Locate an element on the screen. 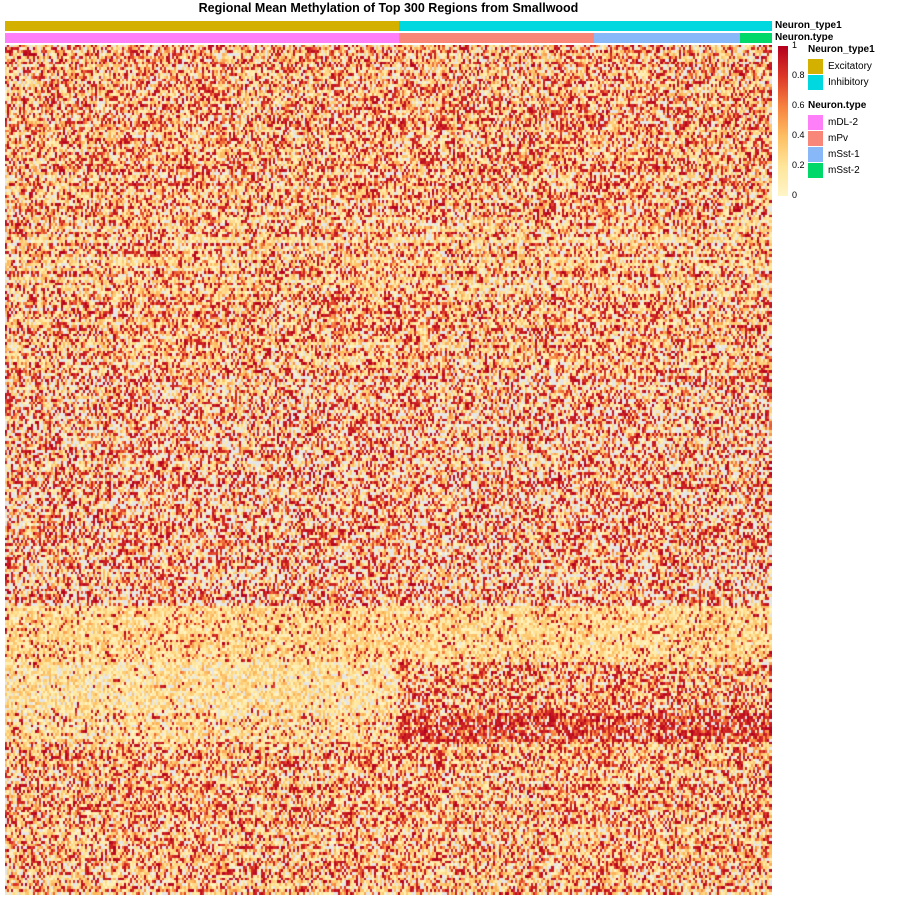 This screenshot has width=900, height=900. colorbar-tick-label: 0.6 is located at coordinates (798, 105).